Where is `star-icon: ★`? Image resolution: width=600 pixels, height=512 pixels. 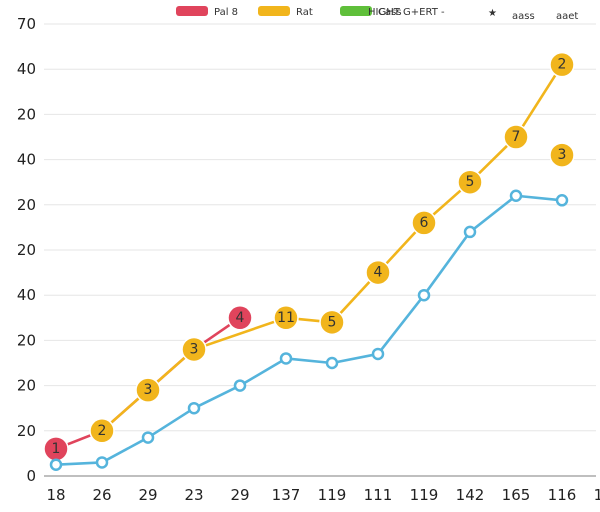
star-icon: ★ is located at coordinates (492, 13).